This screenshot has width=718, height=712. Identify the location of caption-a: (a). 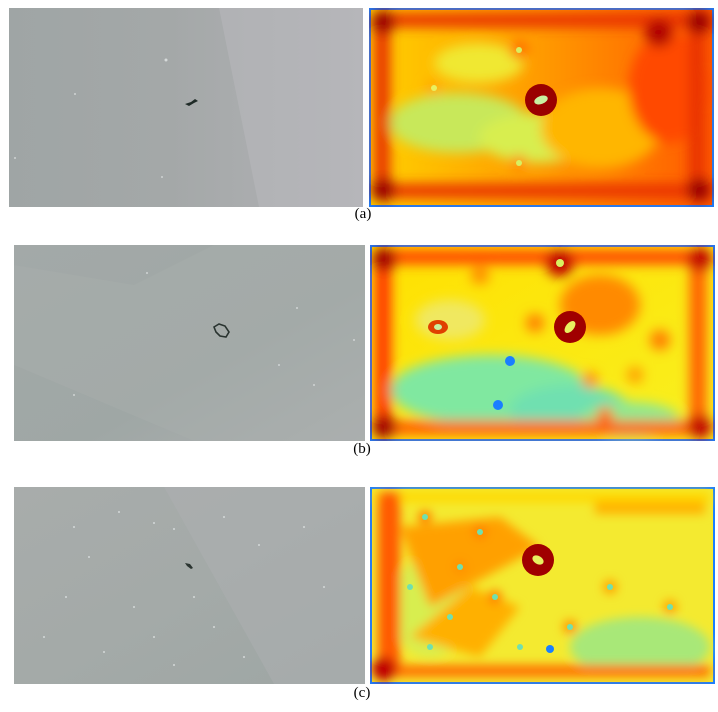
(363, 214).